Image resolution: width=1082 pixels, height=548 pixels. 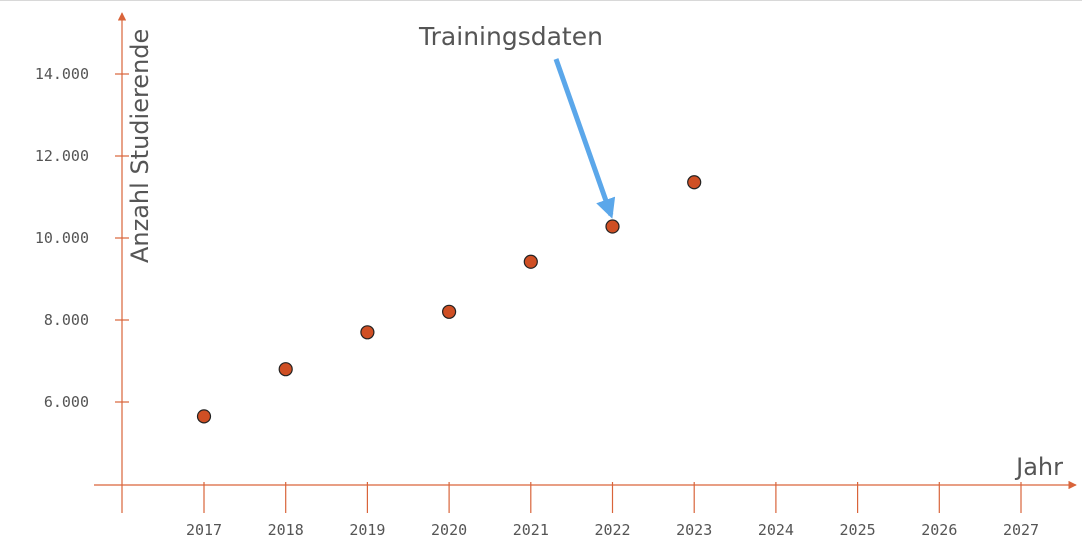 What do you see at coordinates (286, 530) in the screenshot?
I see `x-tick-label: 2018` at bounding box center [286, 530].